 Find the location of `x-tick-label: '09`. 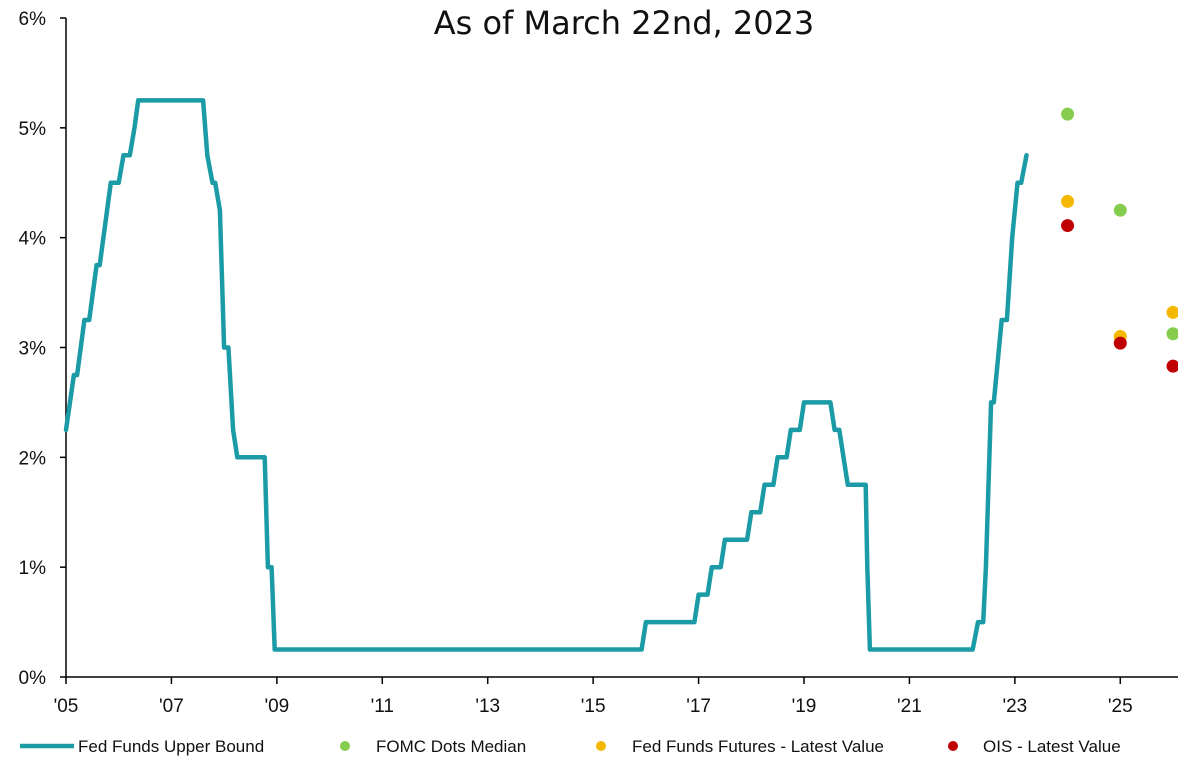

x-tick-label: '09 is located at coordinates (276, 706).